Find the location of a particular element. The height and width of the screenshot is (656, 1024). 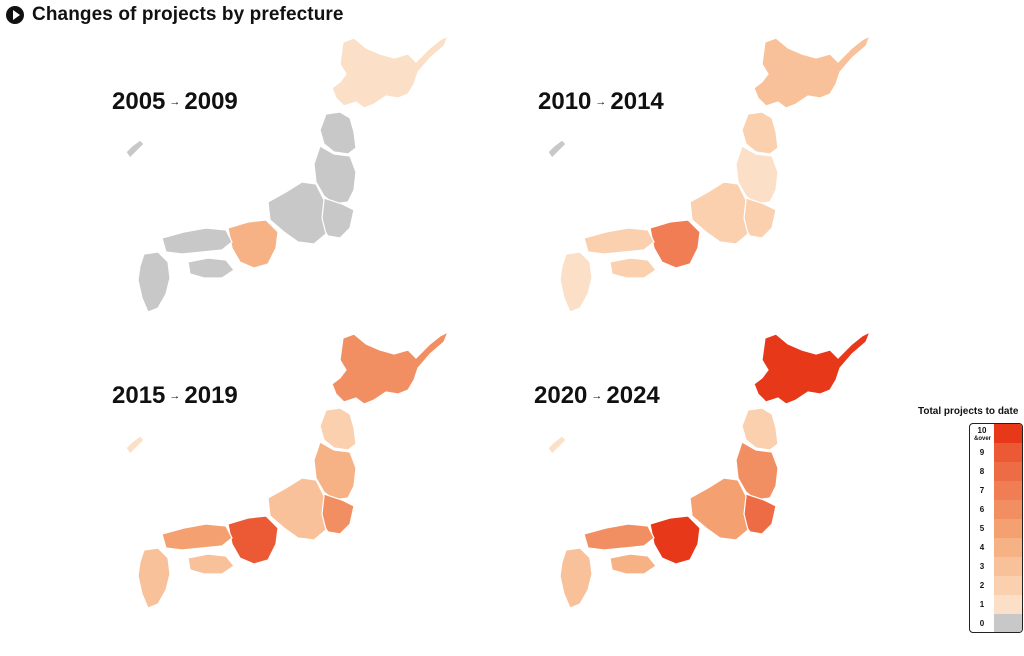

legend-item: 5 is located at coordinates (996, 528).